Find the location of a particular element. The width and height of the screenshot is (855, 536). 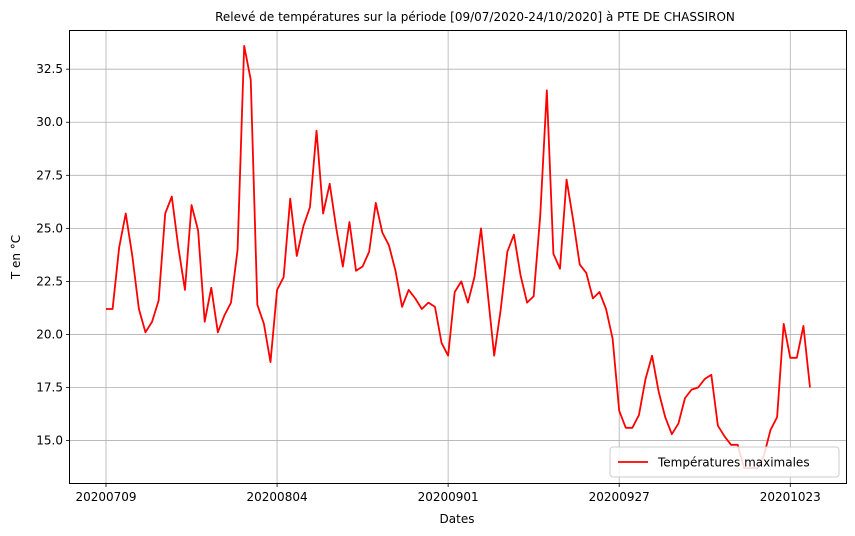

y-tick-label: 25.0 is located at coordinates (49, 228).